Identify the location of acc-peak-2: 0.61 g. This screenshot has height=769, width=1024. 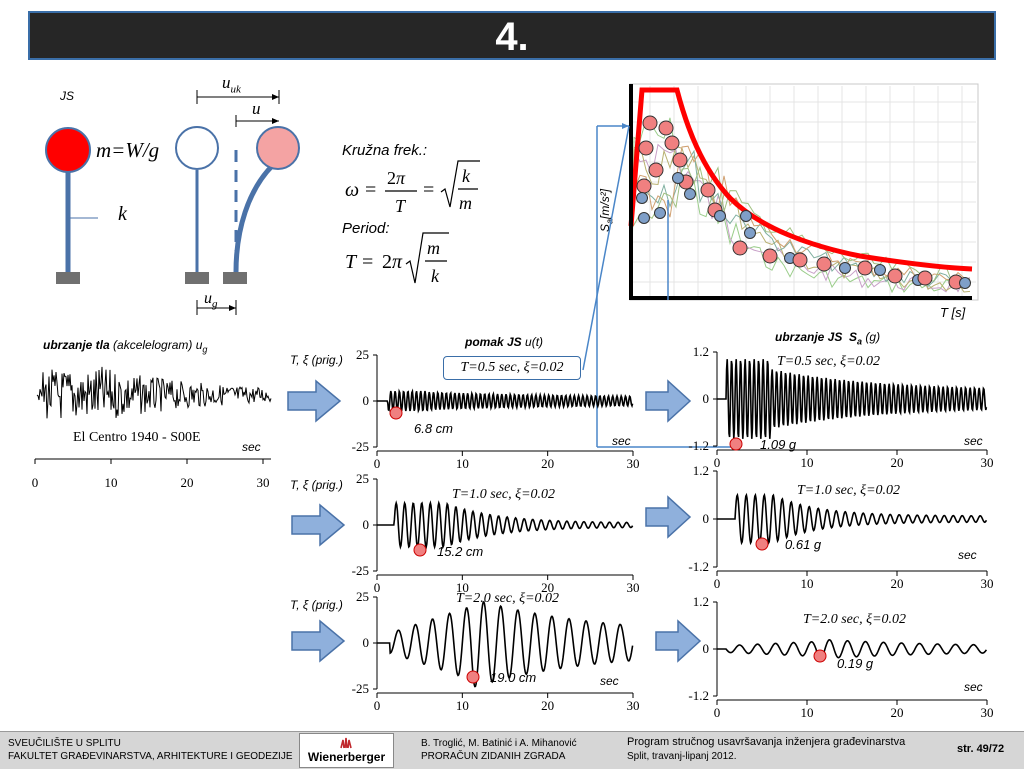
(803, 544).